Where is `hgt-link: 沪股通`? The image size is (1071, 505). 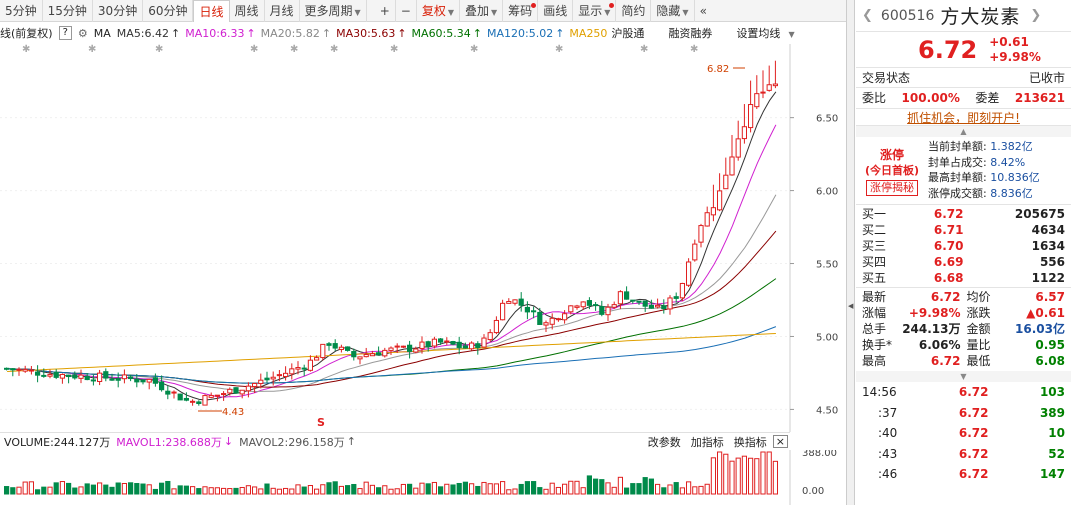 hgt-link: 沪股通 is located at coordinates (628, 33).